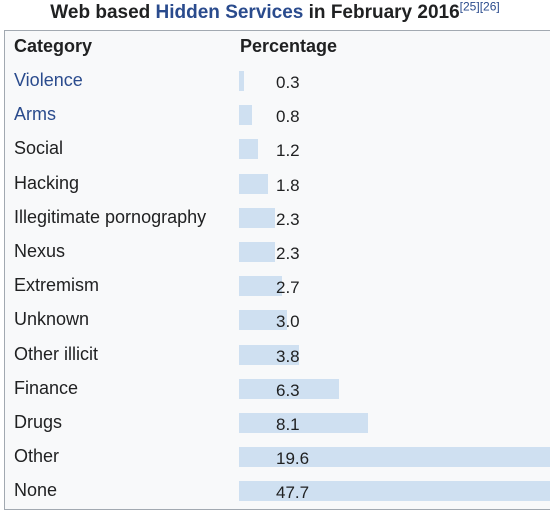  What do you see at coordinates (38, 422) in the screenshot?
I see `category-label: Drugs` at bounding box center [38, 422].